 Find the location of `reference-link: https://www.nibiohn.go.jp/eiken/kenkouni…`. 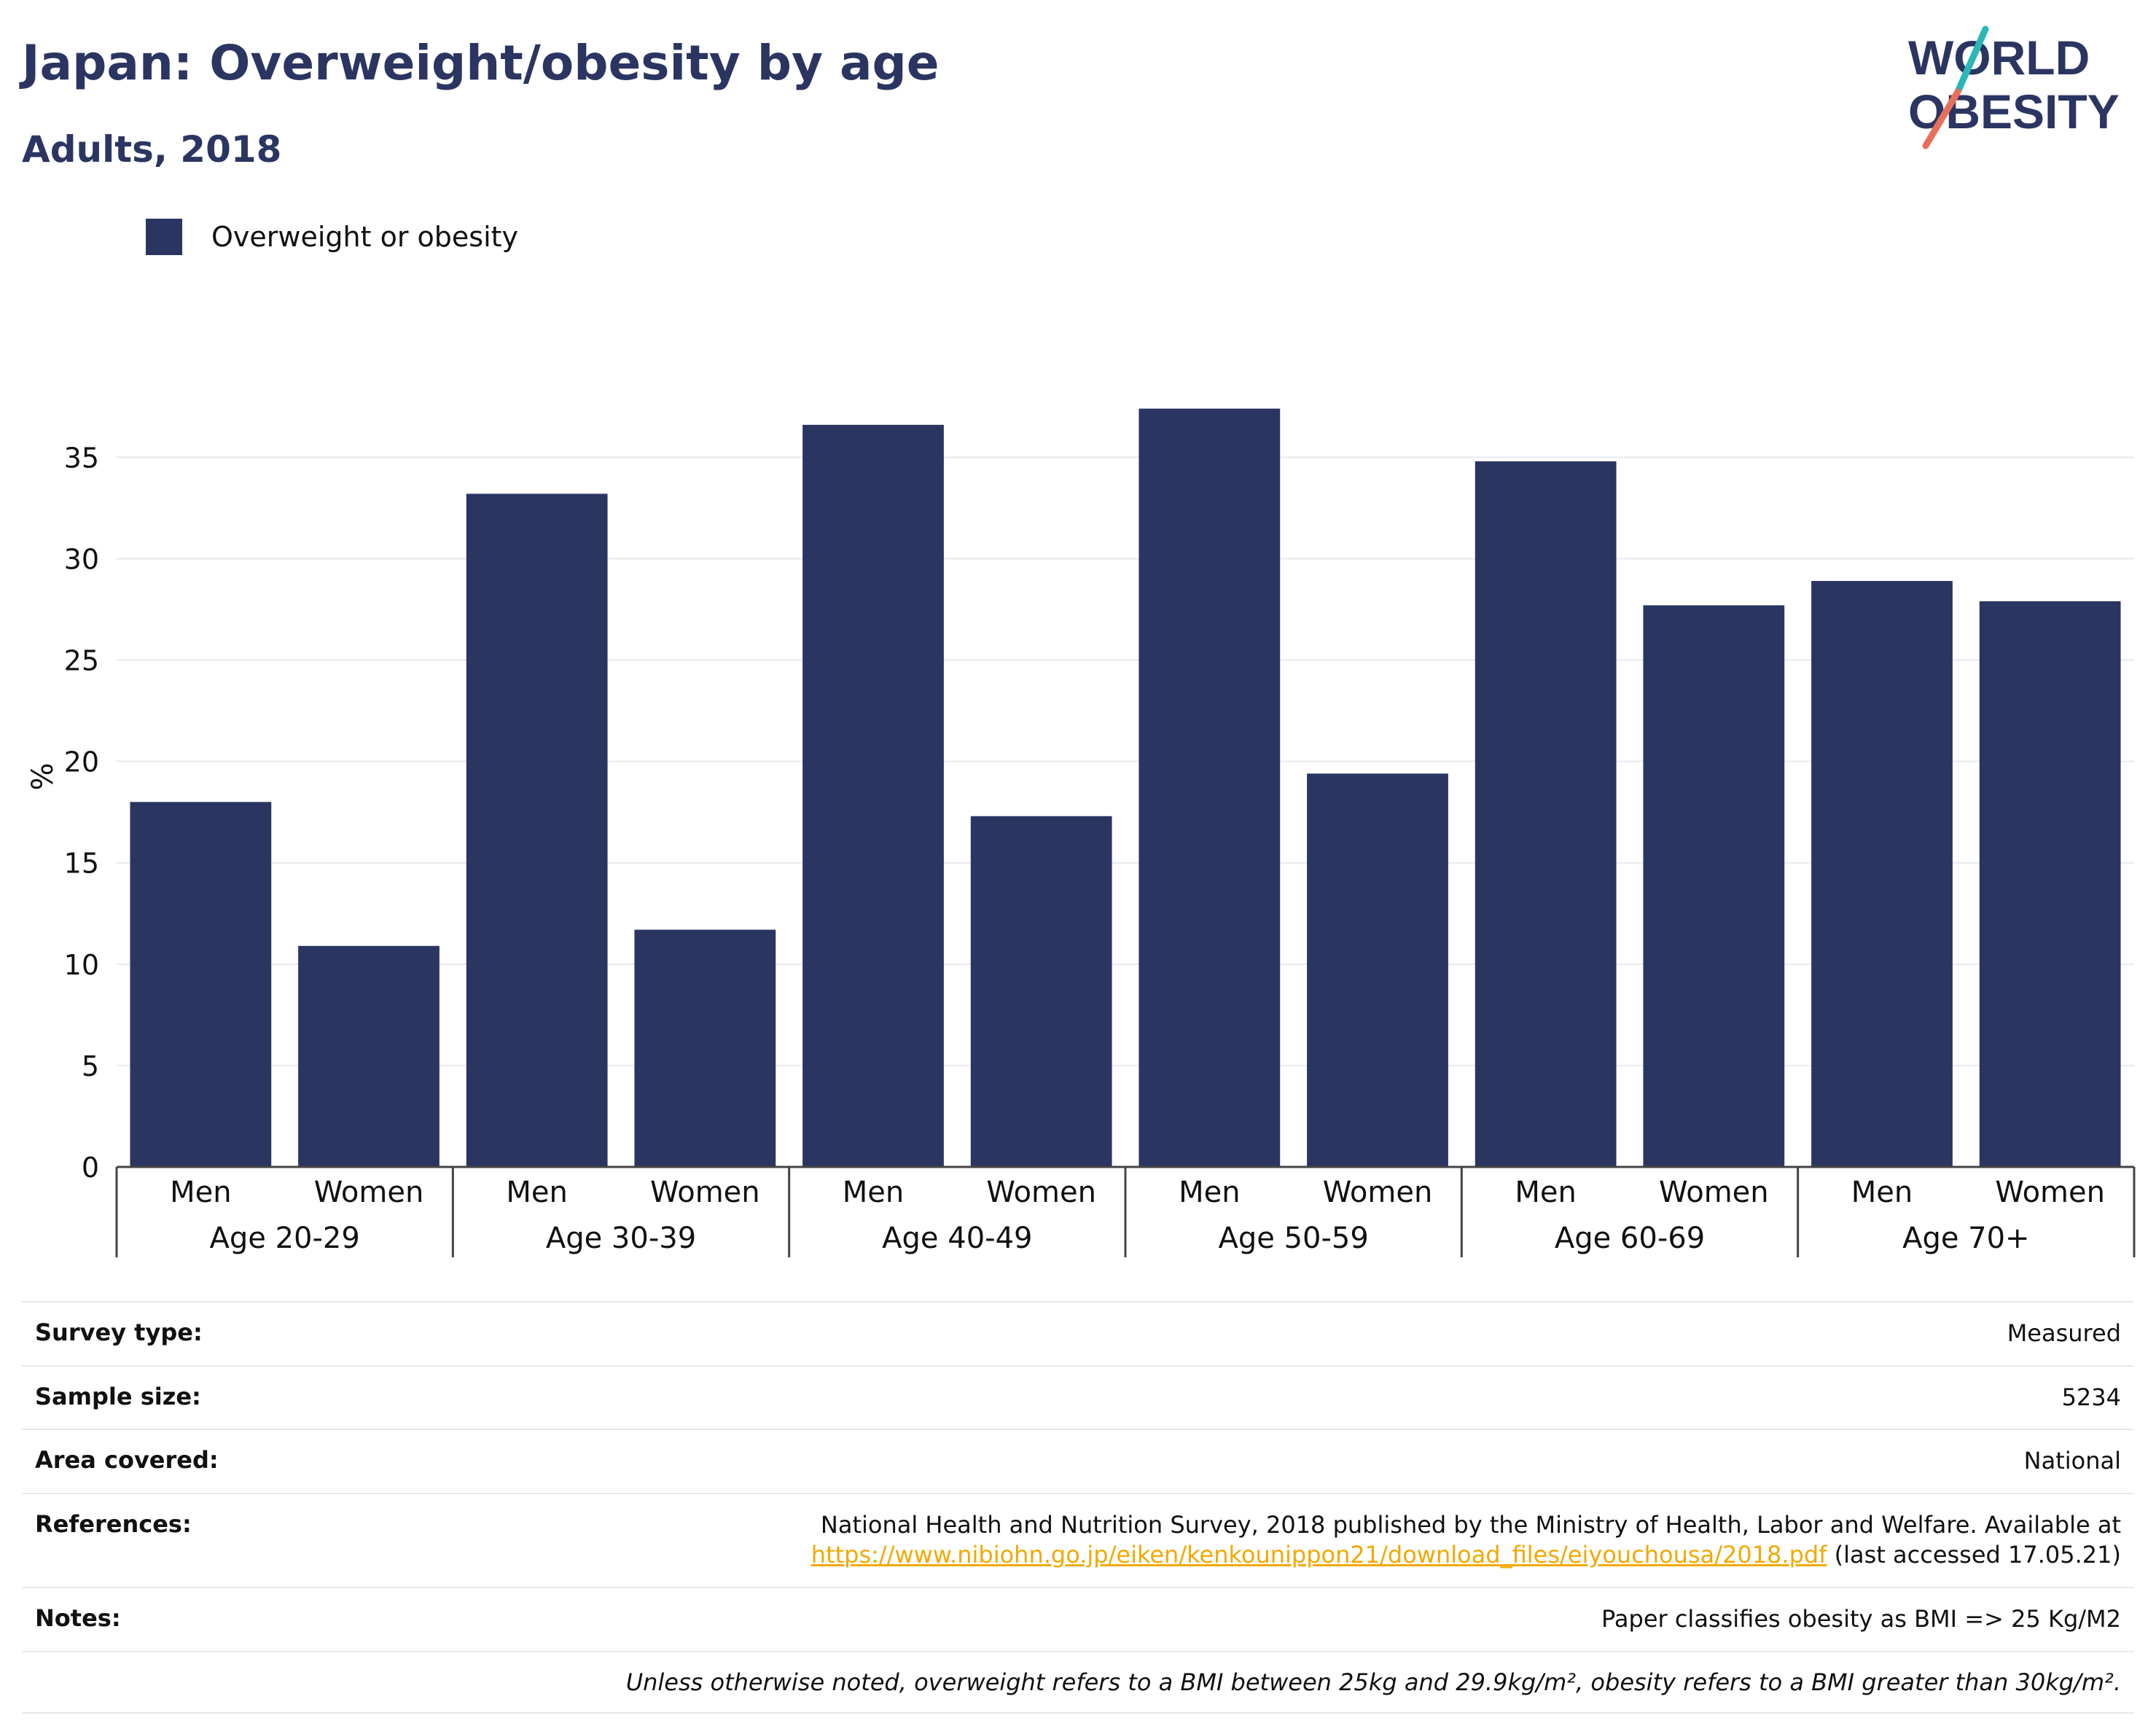

reference-link: https://www.nibiohn.go.jp/eiken/kenkouni… is located at coordinates (1319, 1555).